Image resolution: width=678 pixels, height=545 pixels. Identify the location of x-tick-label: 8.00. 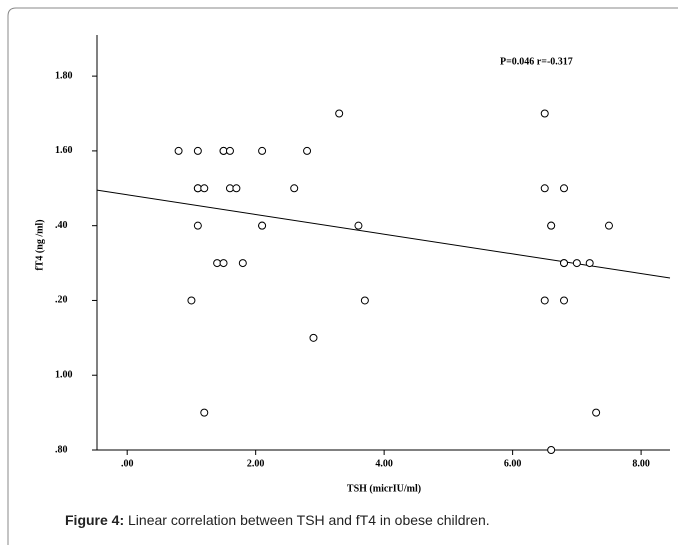
(641, 463).